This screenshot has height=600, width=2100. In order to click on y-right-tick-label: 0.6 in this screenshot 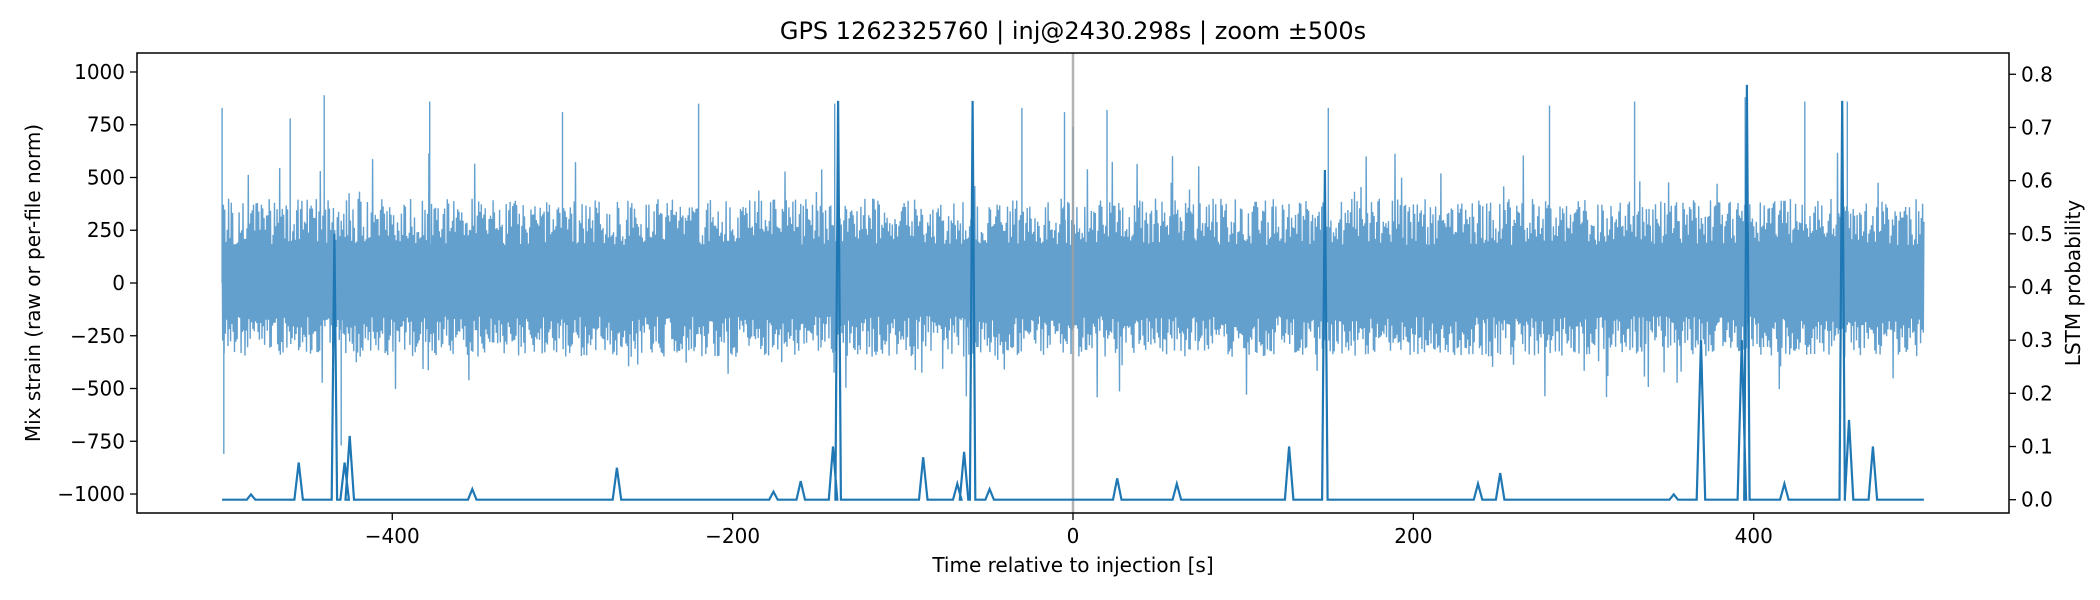, I will do `click(2037, 181)`.